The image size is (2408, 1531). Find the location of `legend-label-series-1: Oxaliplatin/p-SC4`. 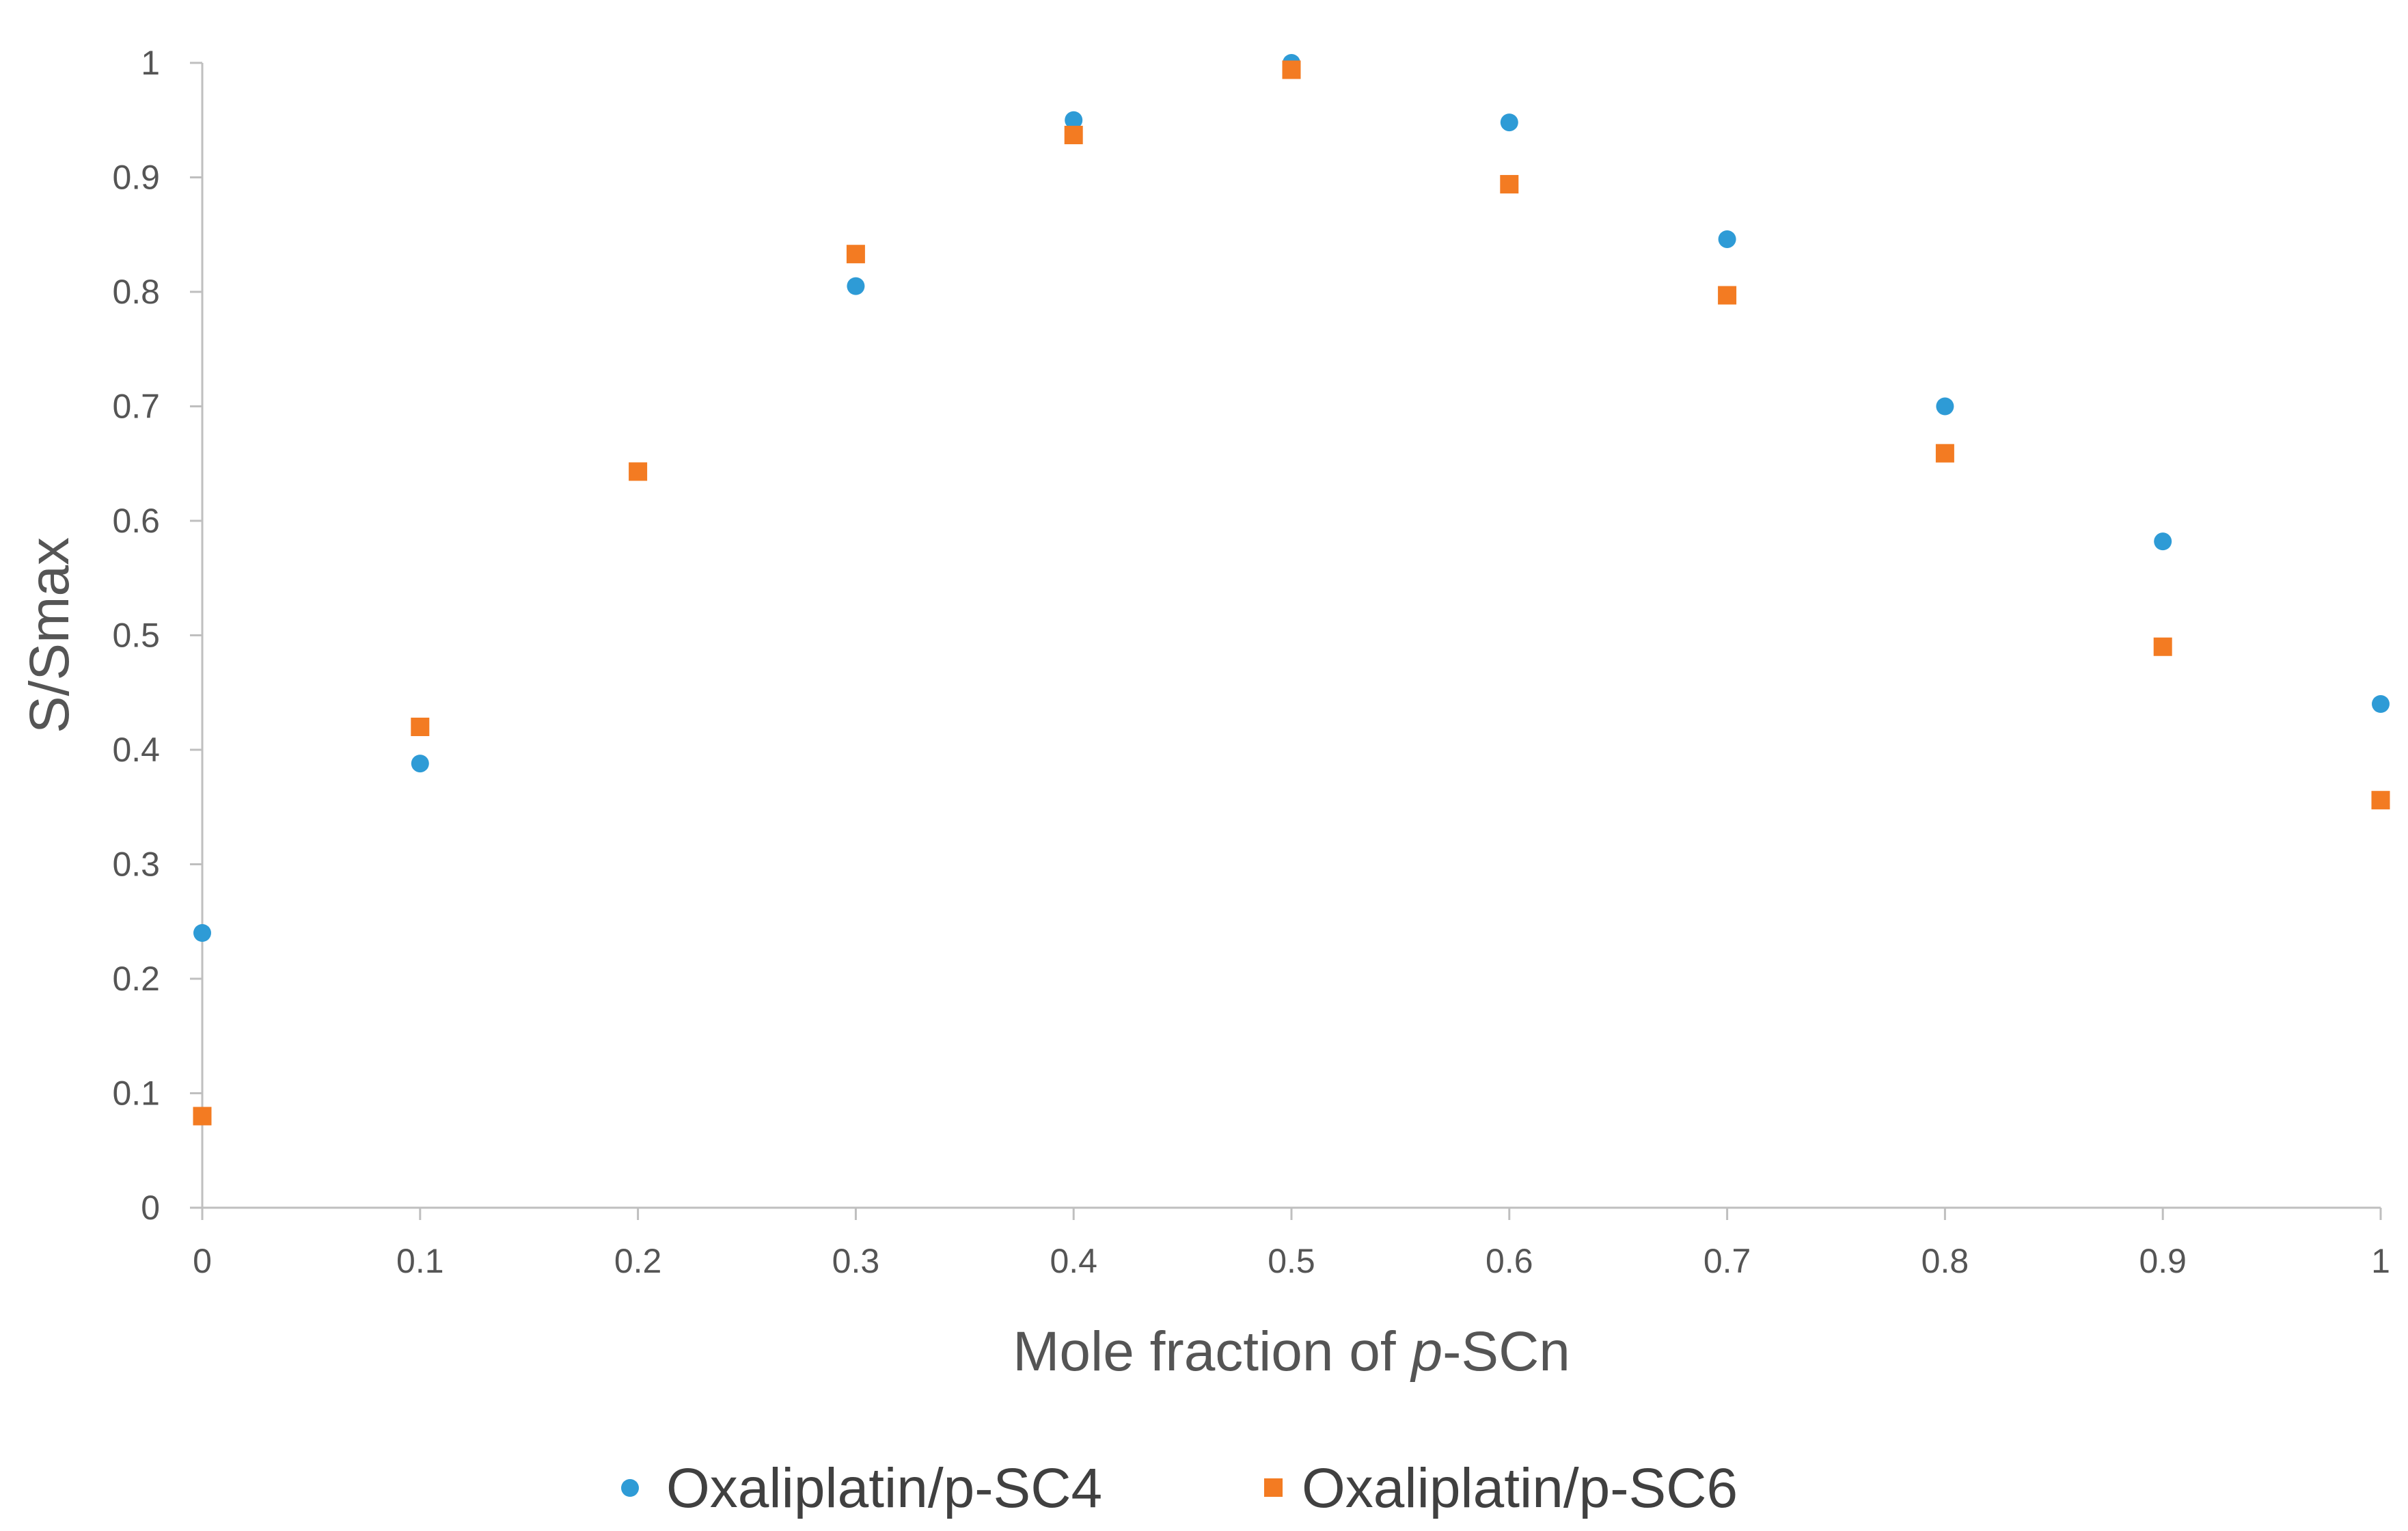

legend-label-series-1: Oxaliplatin/p-SC4 is located at coordinates (884, 1488).